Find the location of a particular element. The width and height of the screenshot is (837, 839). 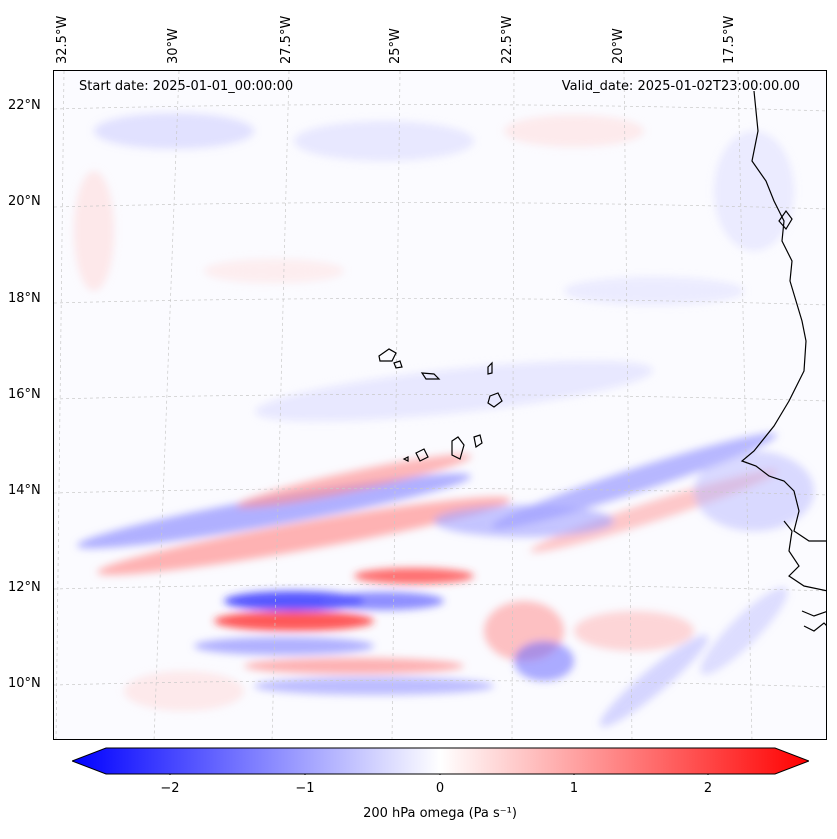

lat-label: 10°N is located at coordinates (24, 683).